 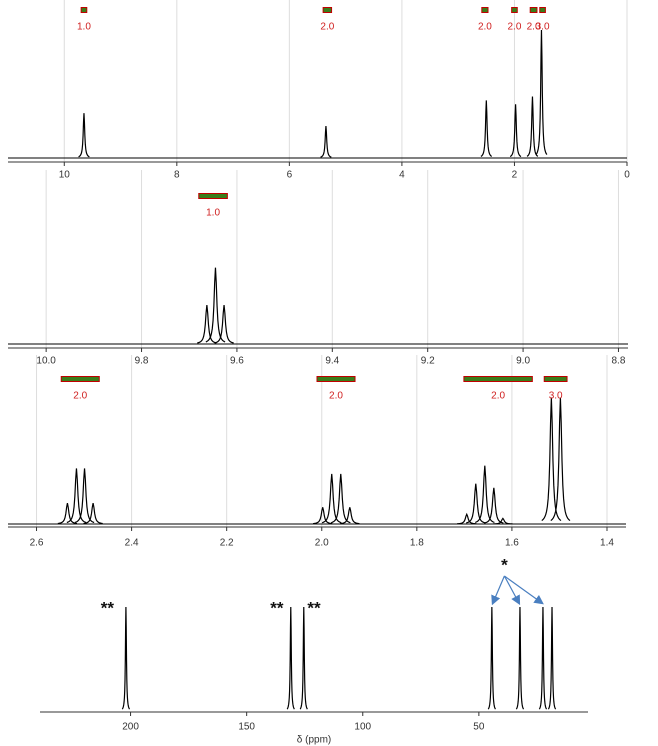 What do you see at coordinates (46, 361) in the screenshot?
I see `x-tick-label: 10.0` at bounding box center [46, 361].